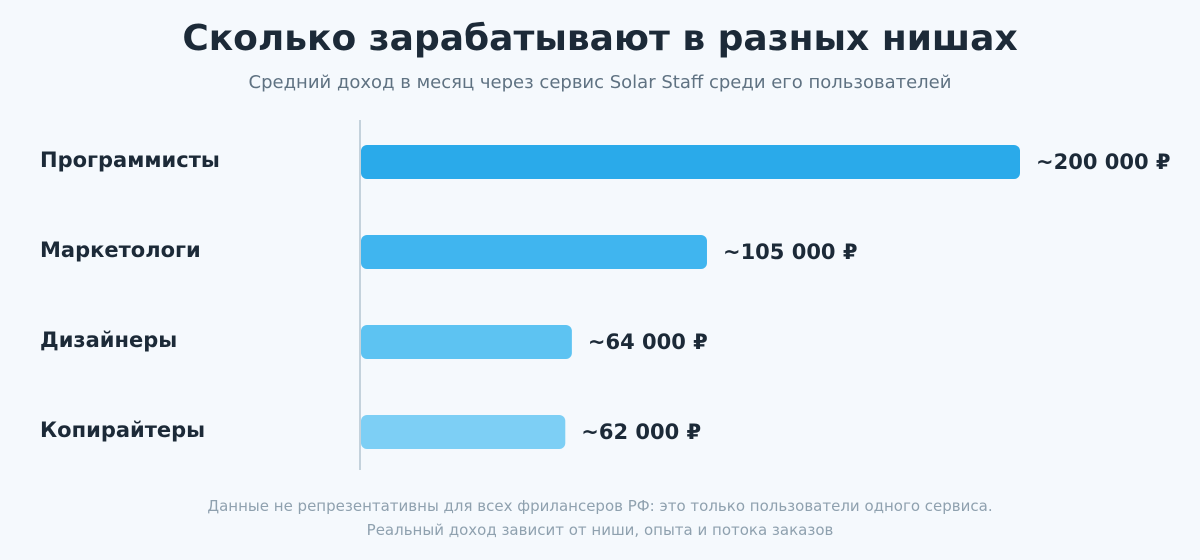 The height and width of the screenshot is (560, 1200). What do you see at coordinates (130, 160) in the screenshot?
I see `category-label: Программисты` at bounding box center [130, 160].